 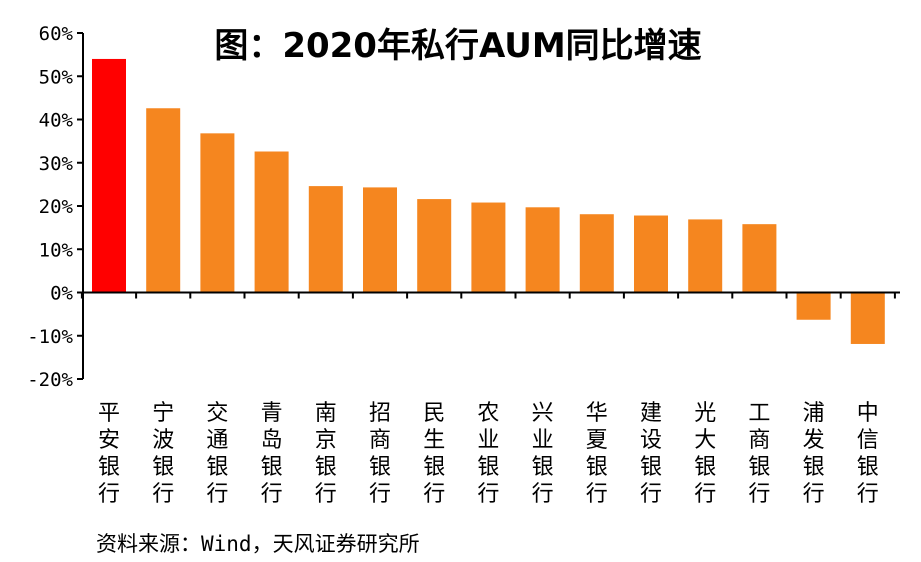 What do you see at coordinates (434, 454) in the screenshot?
I see `x-tick-label: 民生银行` at bounding box center [434, 454].